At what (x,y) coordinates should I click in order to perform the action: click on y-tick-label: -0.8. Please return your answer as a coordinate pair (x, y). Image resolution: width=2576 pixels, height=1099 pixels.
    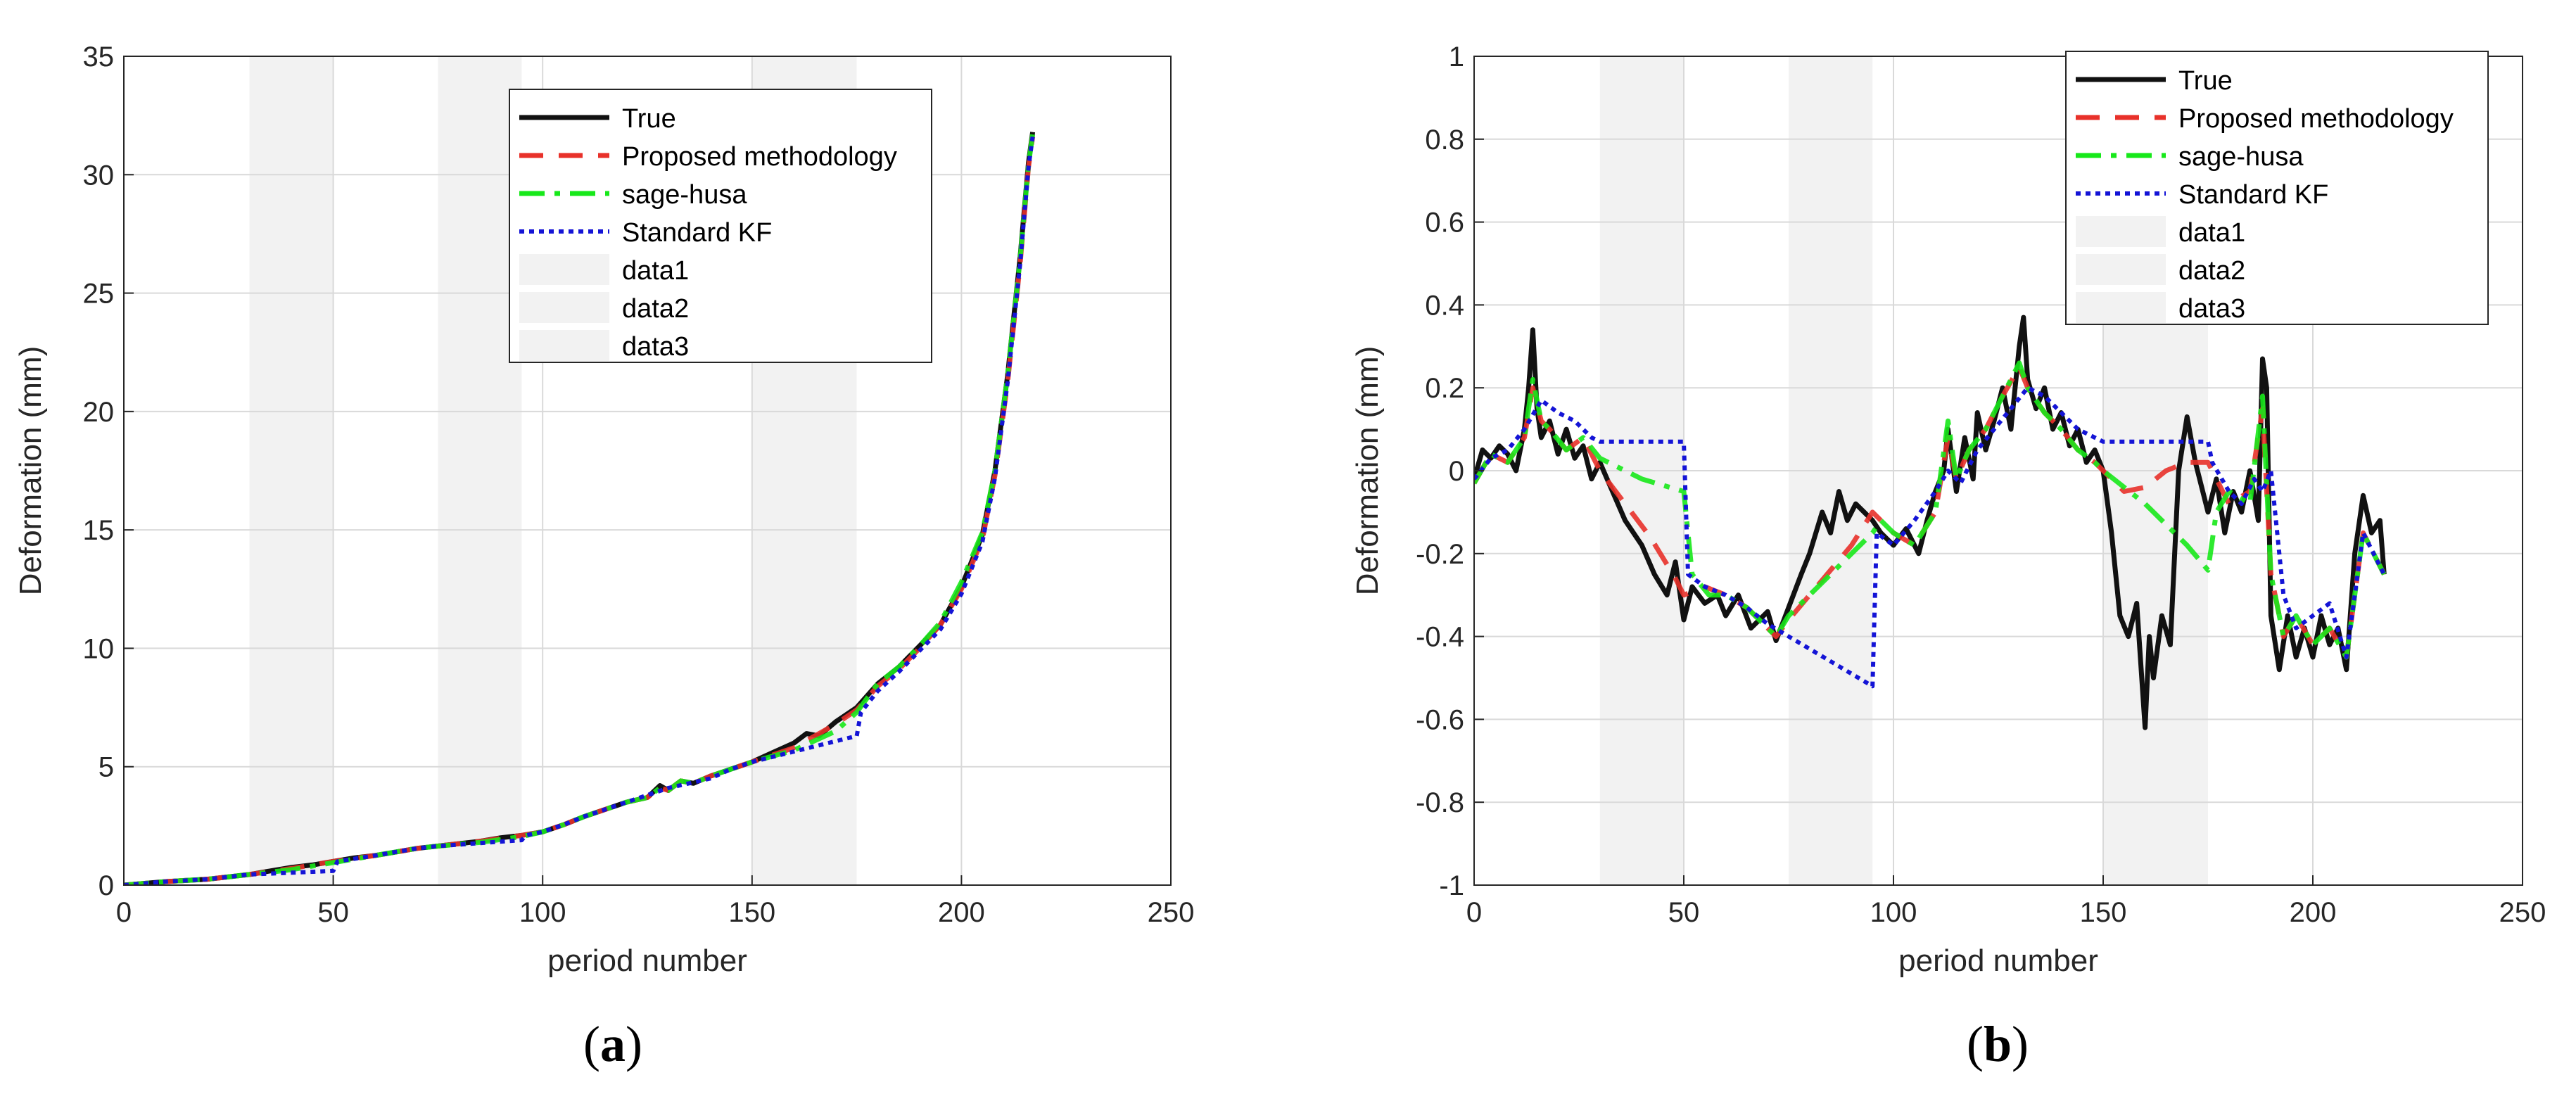
    Looking at the image, I should click on (1440, 802).